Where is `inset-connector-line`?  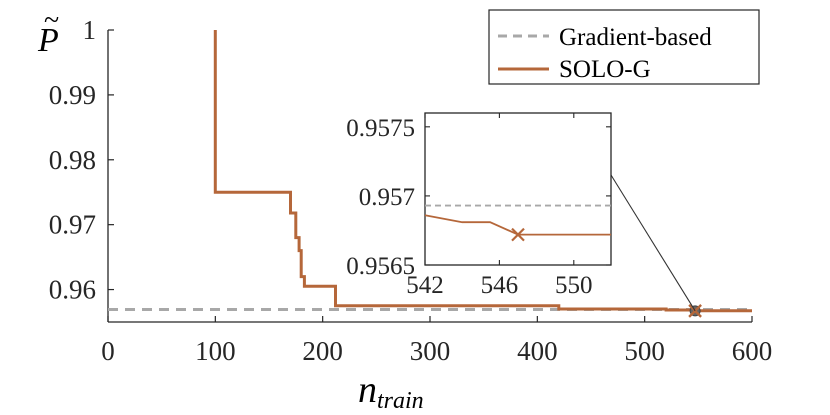 inset-connector-line is located at coordinates (653, 243).